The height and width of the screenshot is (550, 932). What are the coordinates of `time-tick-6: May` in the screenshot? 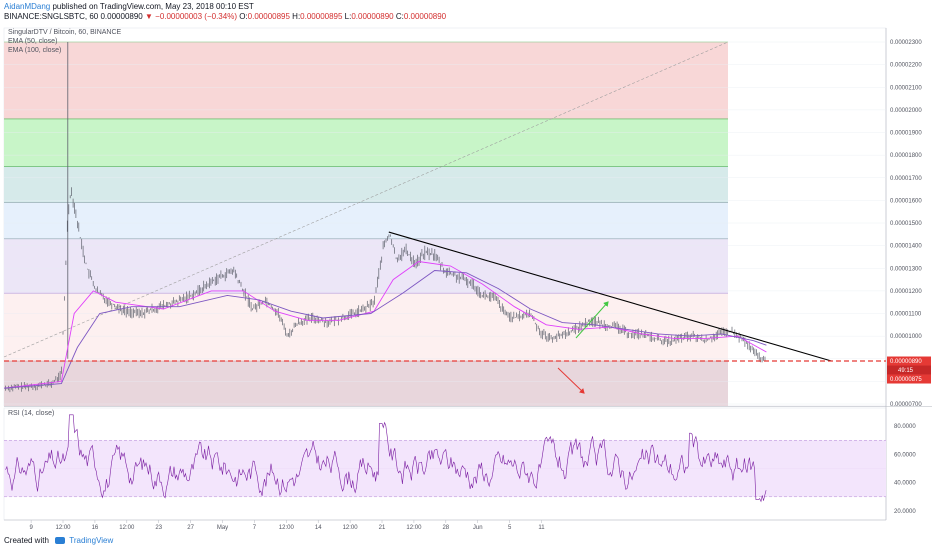 It's located at (222, 528).